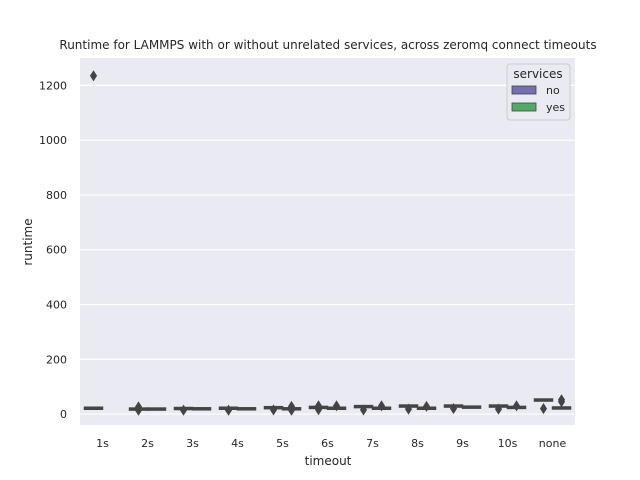 The height and width of the screenshot is (480, 640). Describe the element at coordinates (56, 304) in the screenshot. I see `y-tick-label: 400` at that location.